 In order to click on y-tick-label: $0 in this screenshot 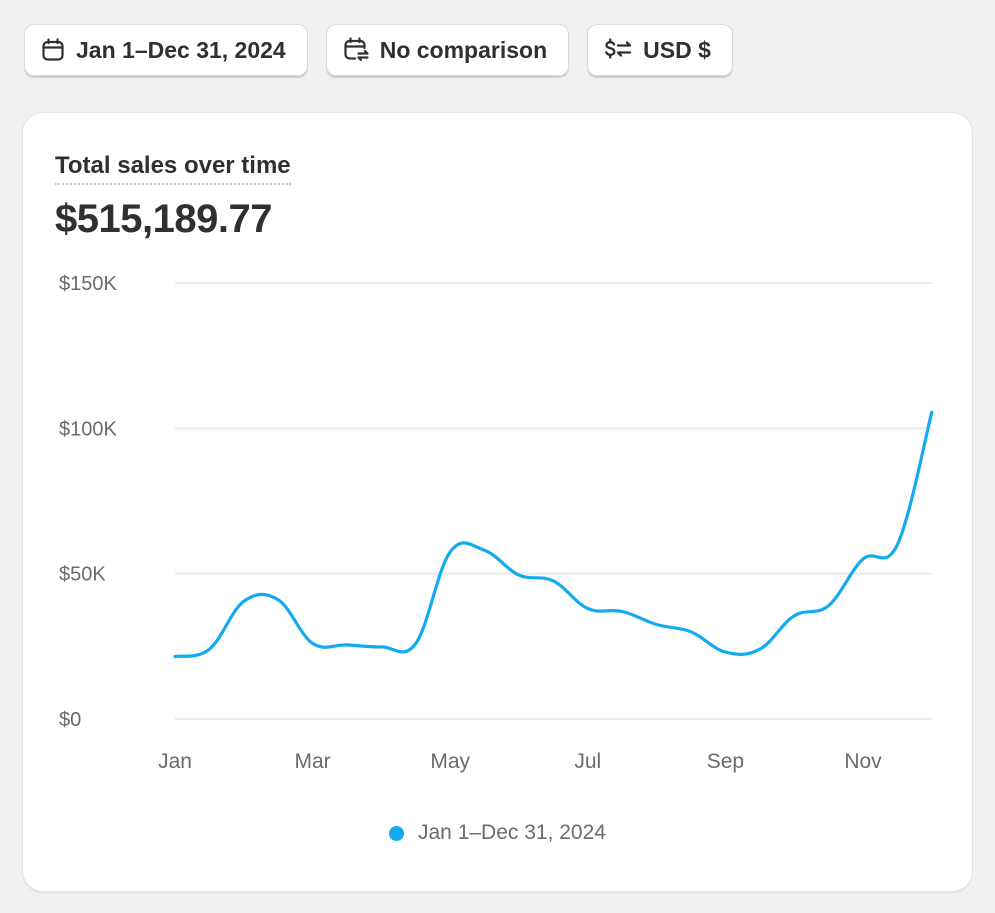, I will do `click(70, 720)`.